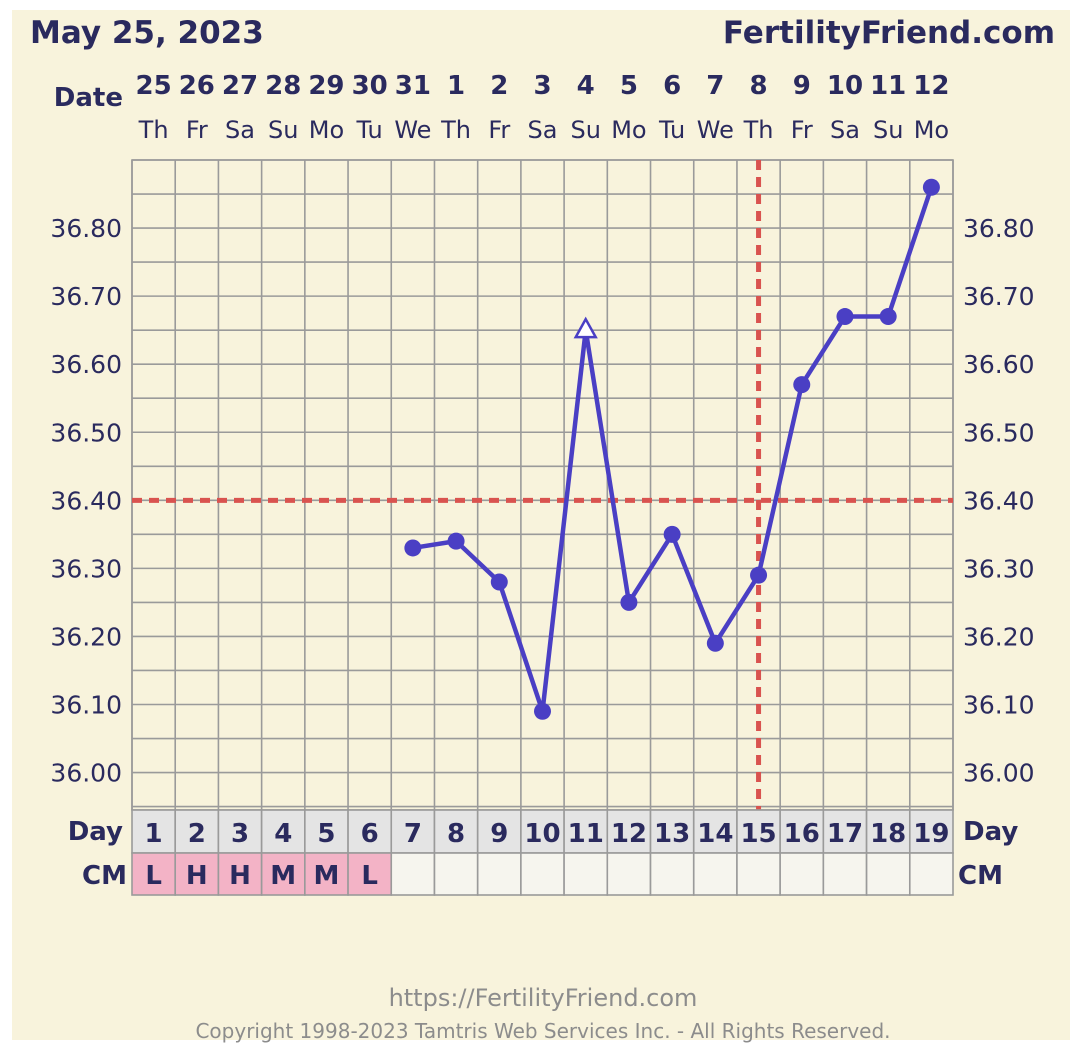 The height and width of the screenshot is (1055, 1080). Describe the element at coordinates (86, 432) in the screenshot. I see `y-tick-label-left: 36.50` at that location.